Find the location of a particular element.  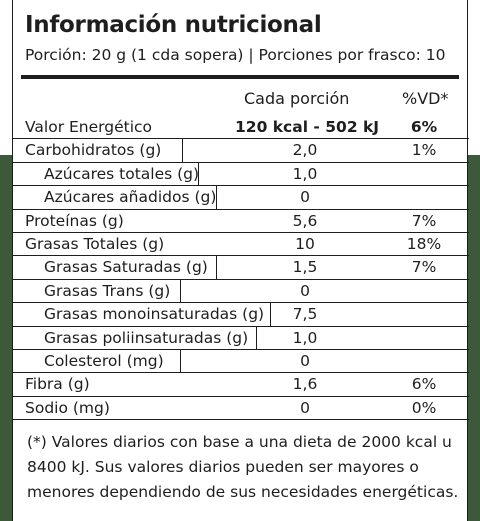

table-row: Grasas Totales (g) 10 18% is located at coordinates (241, 245).